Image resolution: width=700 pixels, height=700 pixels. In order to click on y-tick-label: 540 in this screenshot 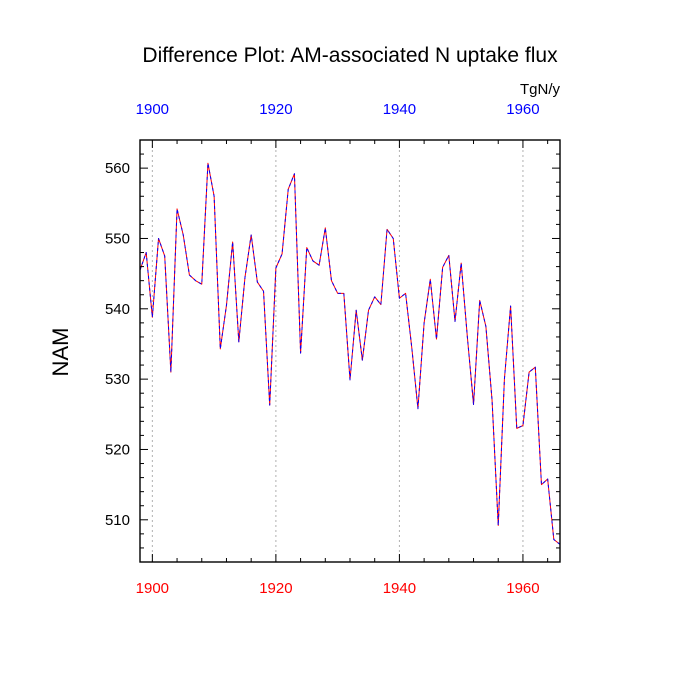, I will do `click(117, 309)`.